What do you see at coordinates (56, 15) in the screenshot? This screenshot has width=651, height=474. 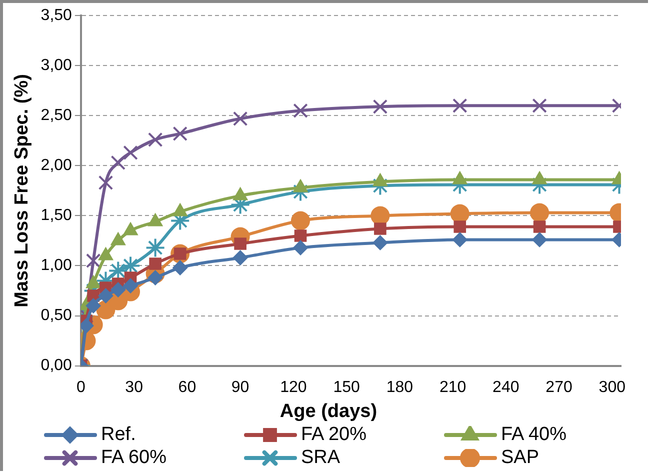 I see `y-tick-label: 3,50` at bounding box center [56, 15].